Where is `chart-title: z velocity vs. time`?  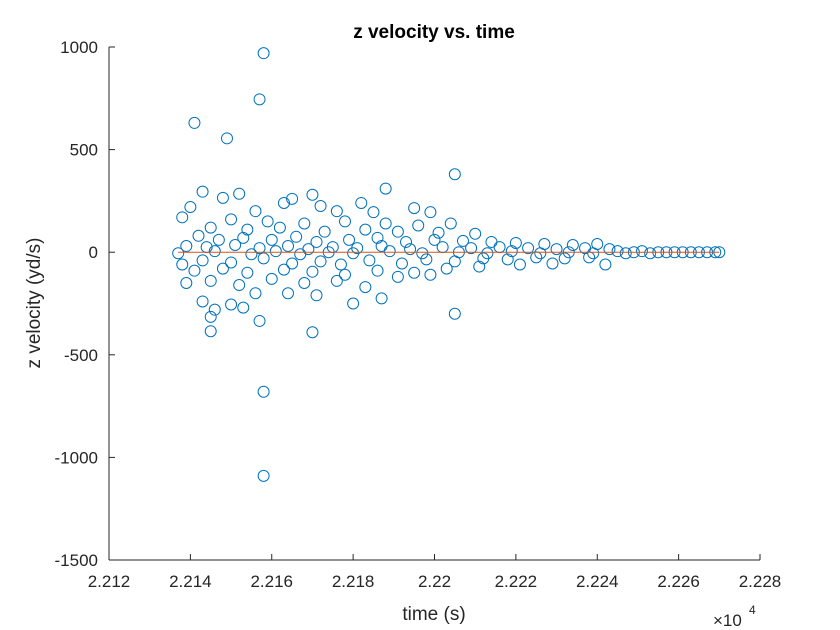
chart-title: z velocity vs. time is located at coordinates (434, 32).